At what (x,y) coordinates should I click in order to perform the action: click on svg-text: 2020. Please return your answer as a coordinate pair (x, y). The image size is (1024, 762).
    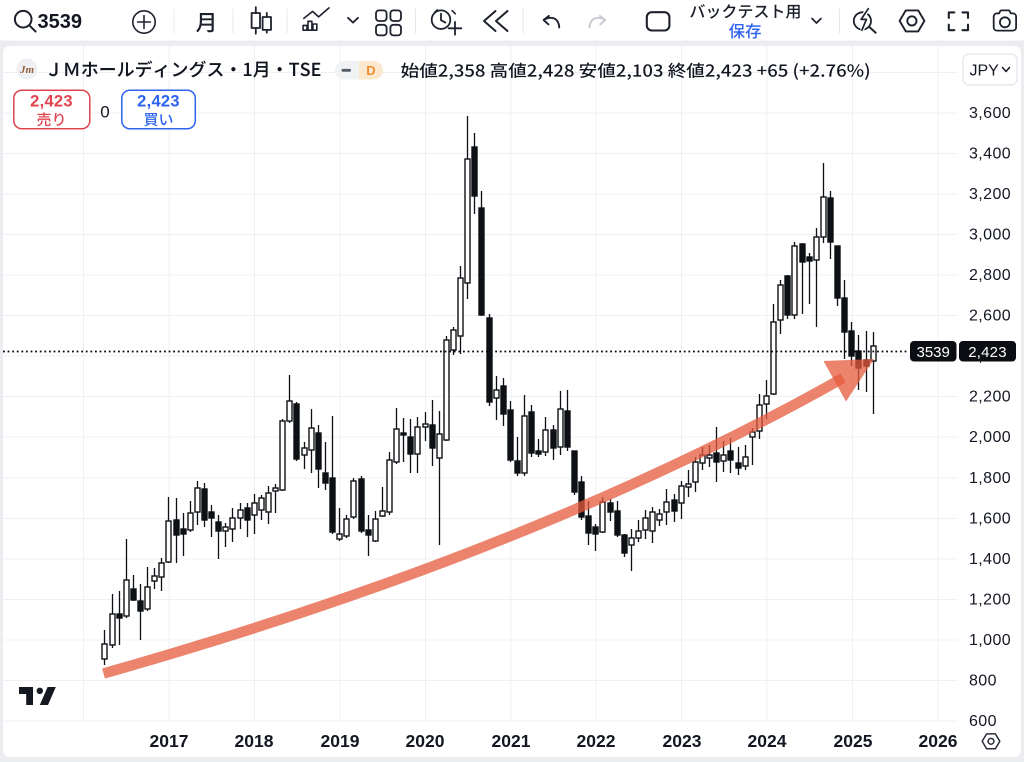
    Looking at the image, I should click on (425, 741).